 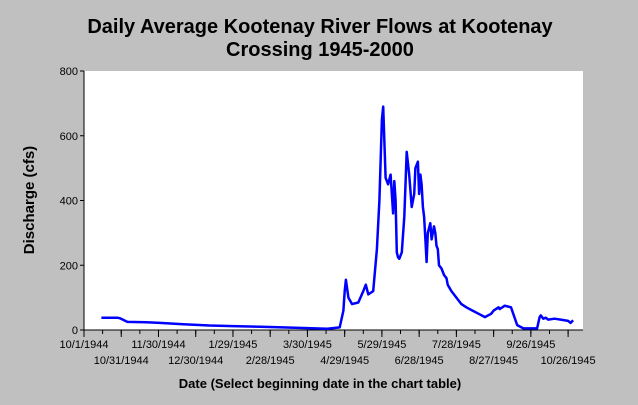 What do you see at coordinates (456, 345) in the screenshot?
I see `x-tick-label: 7/28/1945` at bounding box center [456, 345].